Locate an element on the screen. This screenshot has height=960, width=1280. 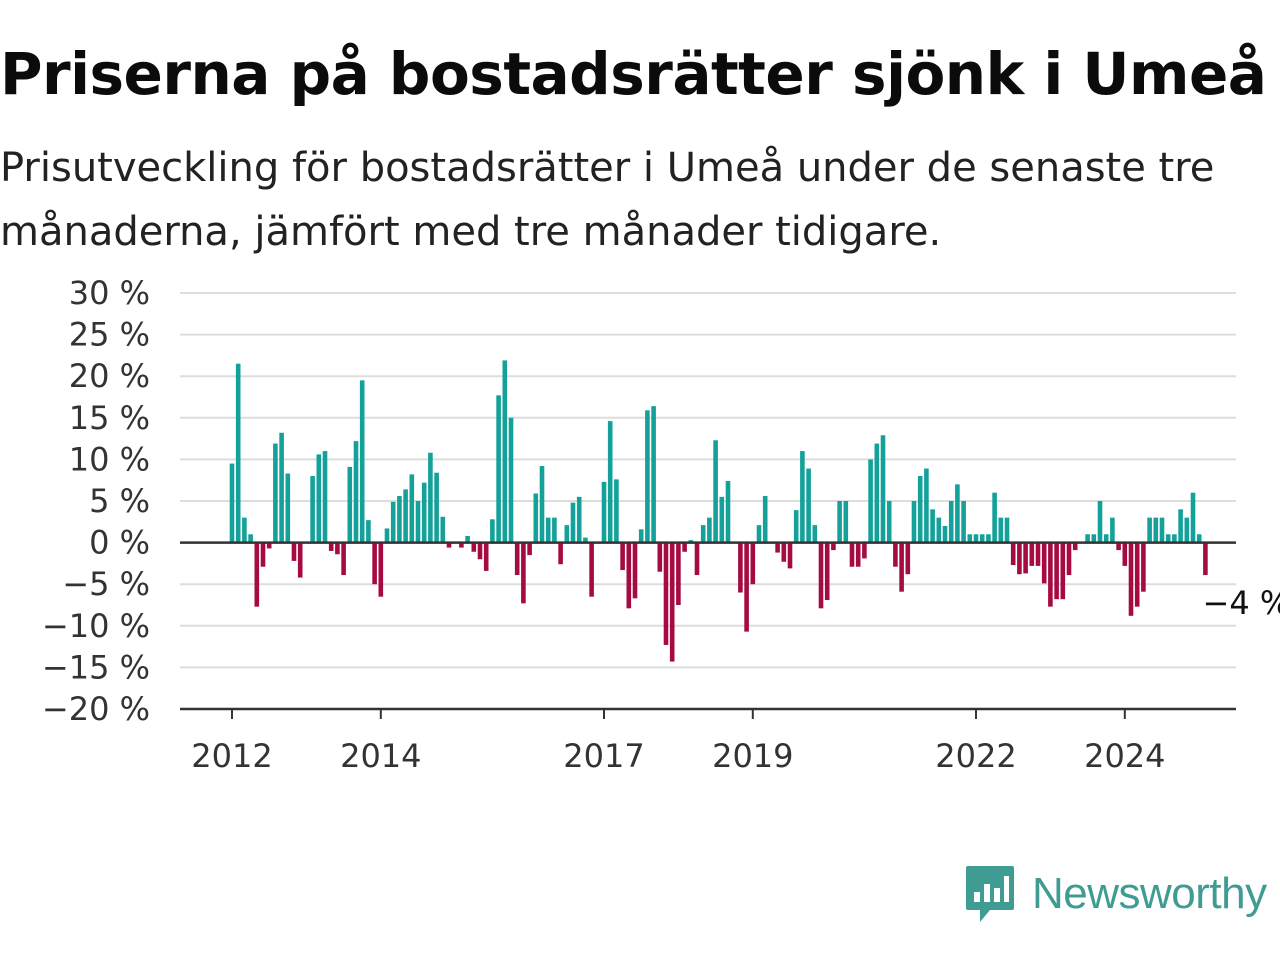
y-tick-label: 15 % is located at coordinates (109, 418).